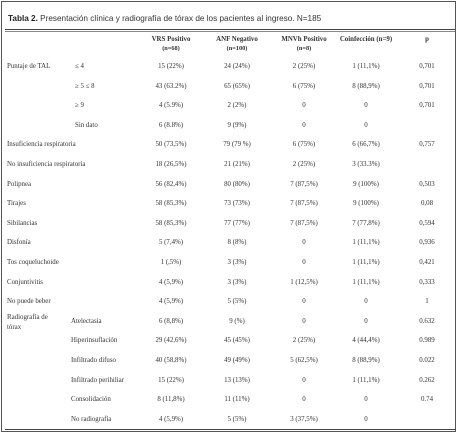 Image resolution: width=458 pixels, height=434 pixels. I want to click on table-row: Consolidación 8 (11,8%) 11 (11%) 0 0 0.74, so click(230, 400).